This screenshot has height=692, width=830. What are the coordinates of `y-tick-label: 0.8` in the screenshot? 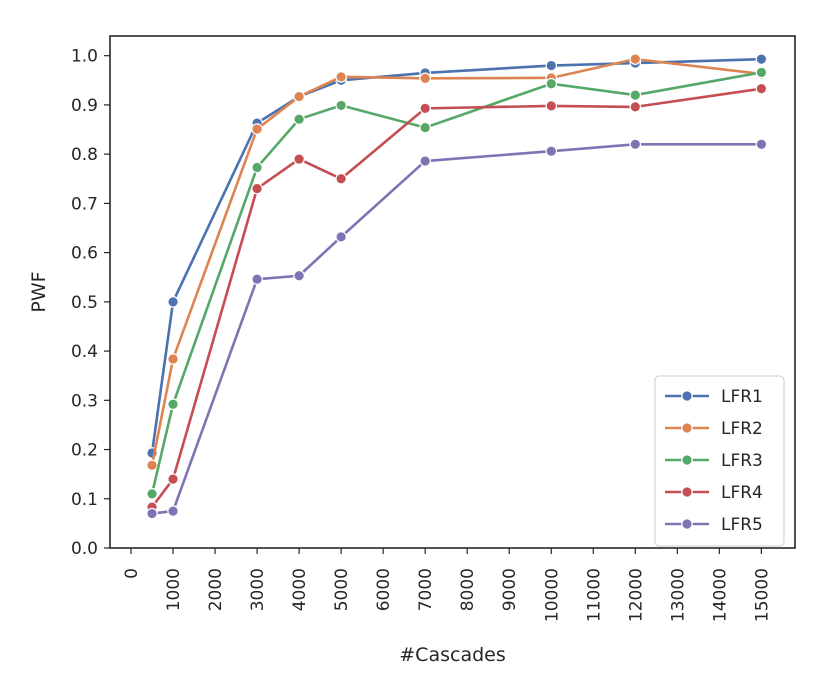 It's located at (84, 155).